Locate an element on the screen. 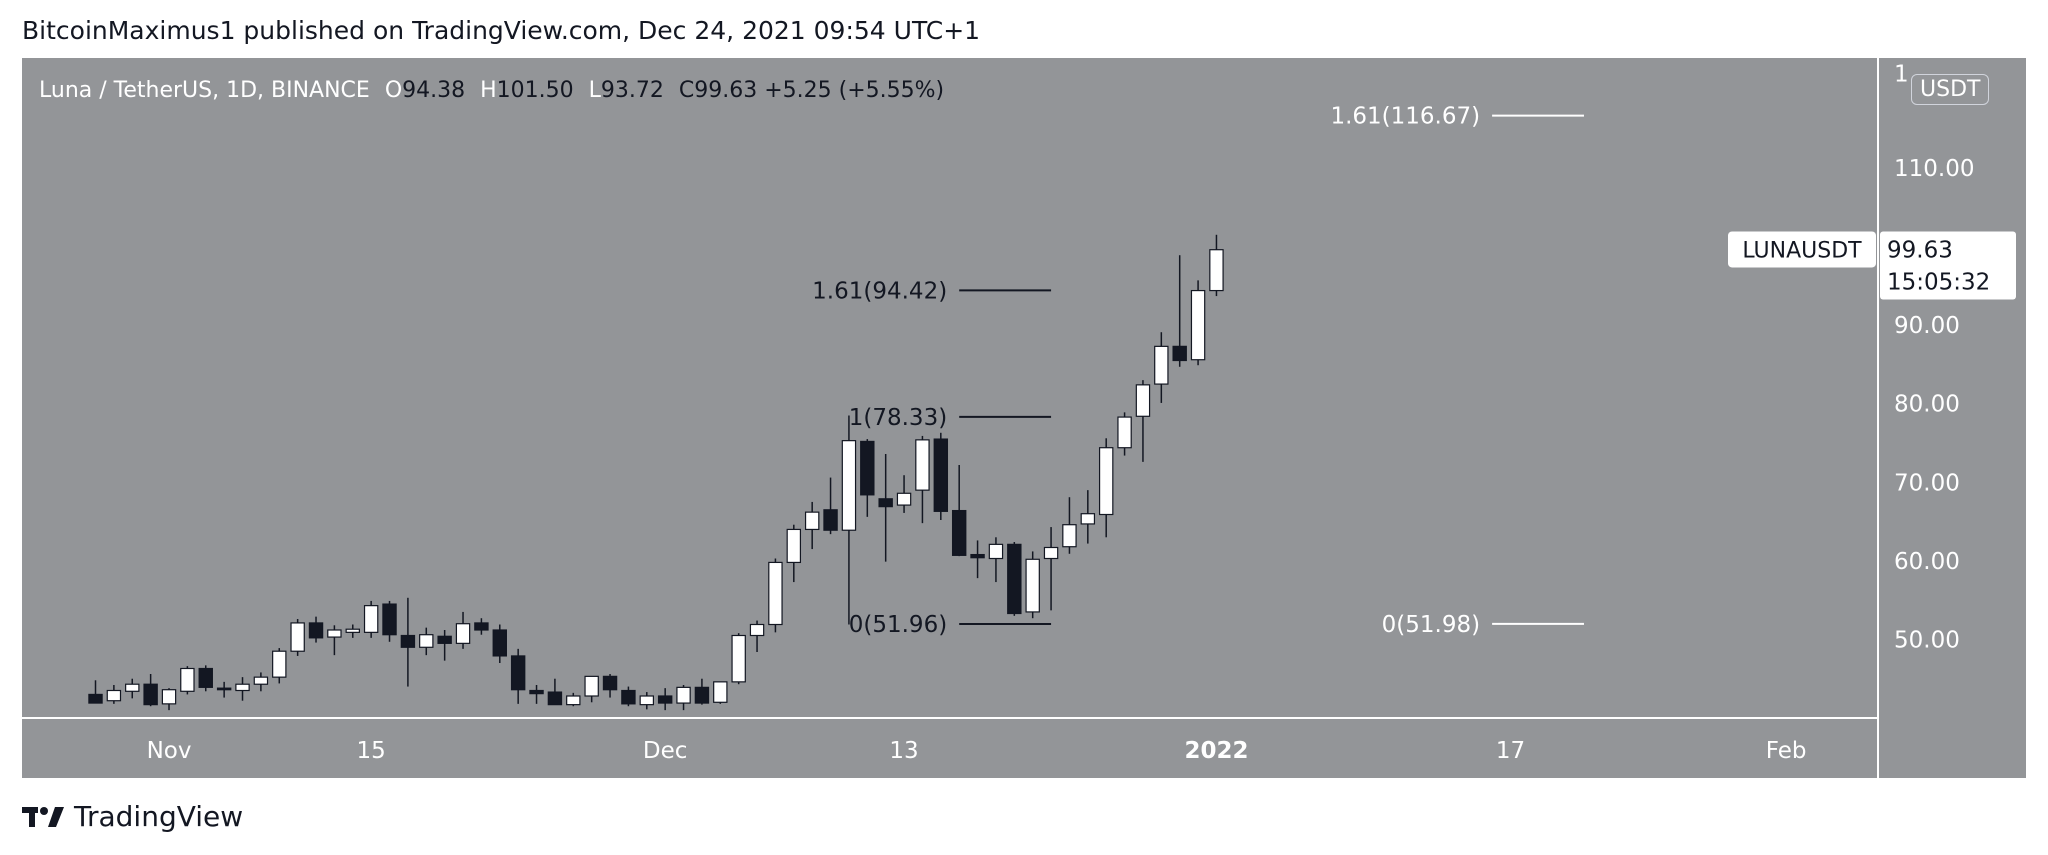 The height and width of the screenshot is (855, 2048). tradingview-logo-icon is located at coordinates (43, 816).